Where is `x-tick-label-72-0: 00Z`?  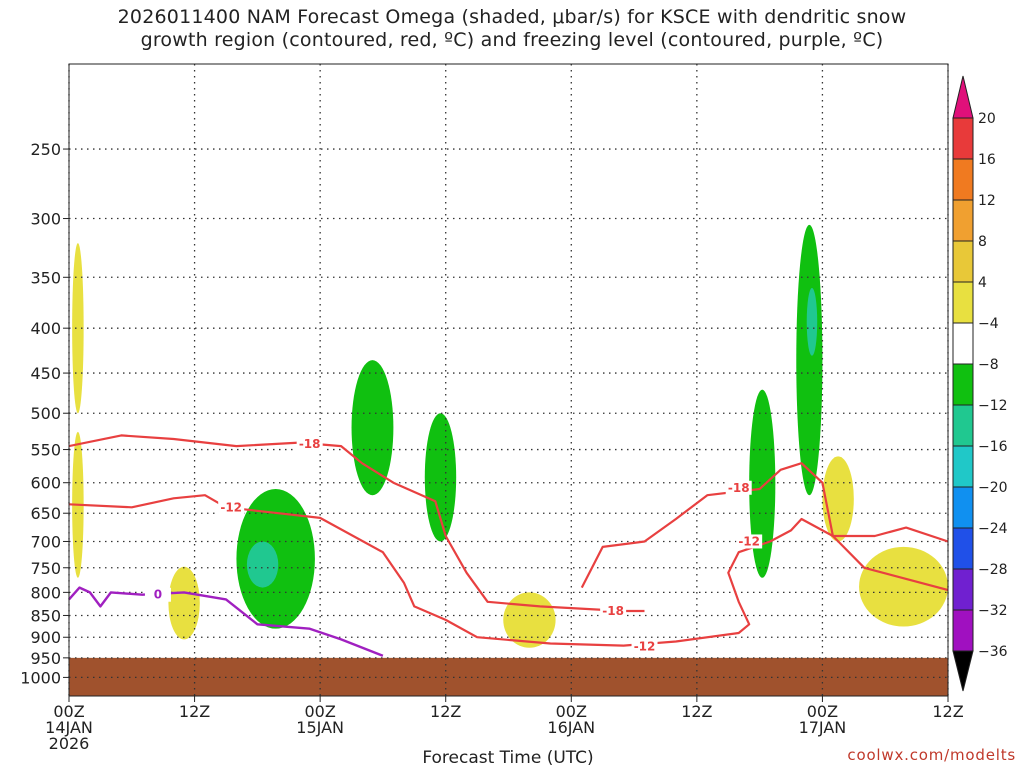 x-tick-label-72-0: 00Z is located at coordinates (822, 711).